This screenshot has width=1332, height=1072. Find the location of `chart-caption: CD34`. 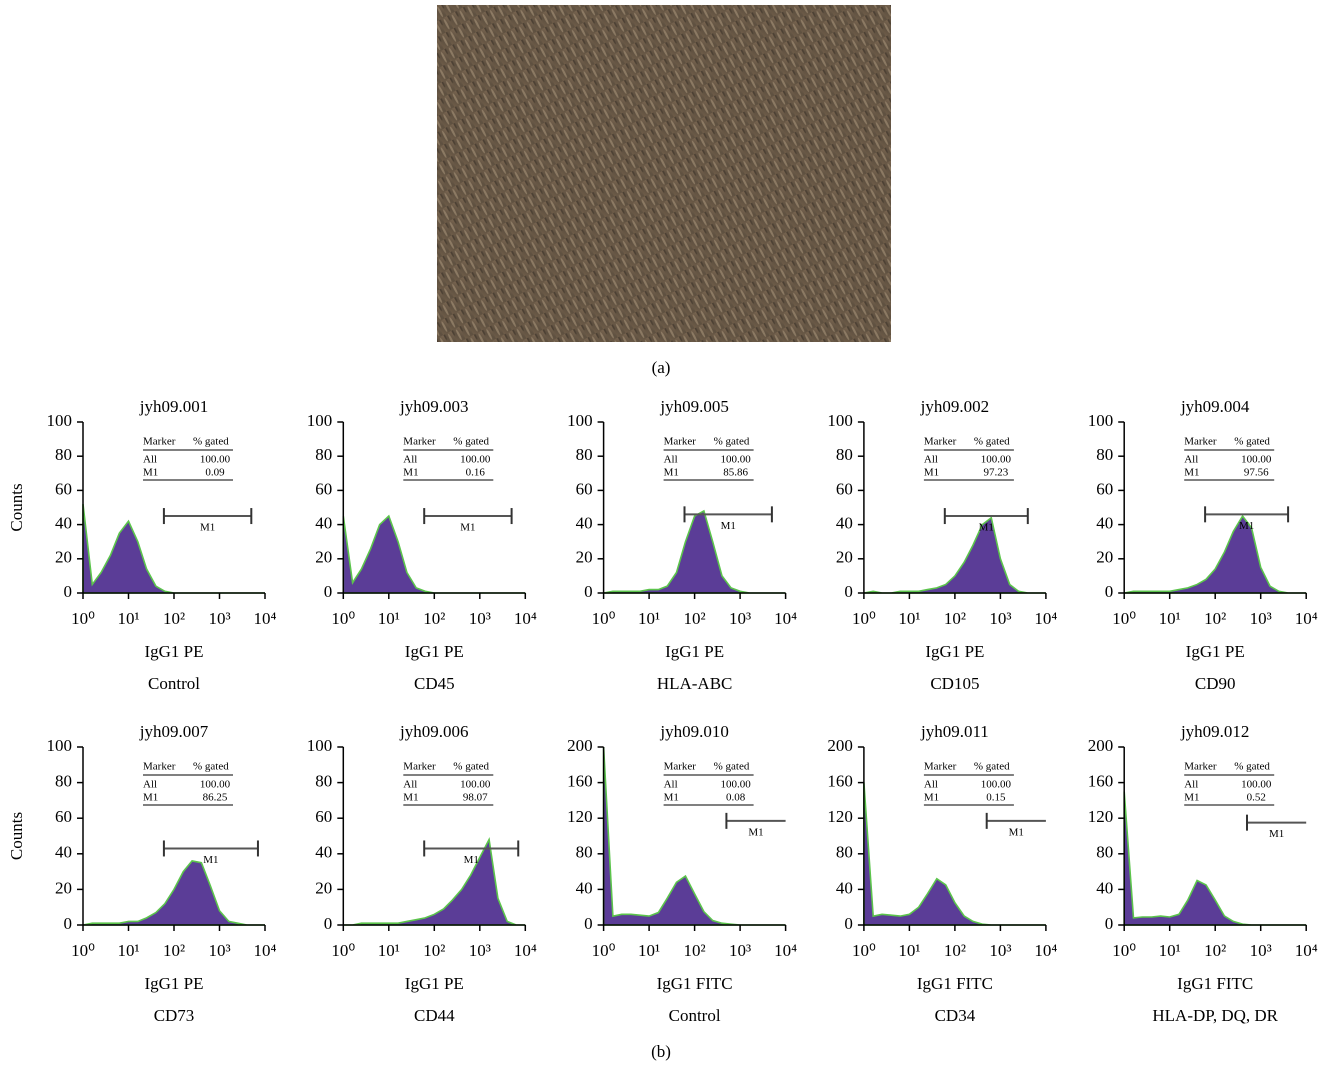

chart-caption: CD34 is located at coordinates (955, 1015).